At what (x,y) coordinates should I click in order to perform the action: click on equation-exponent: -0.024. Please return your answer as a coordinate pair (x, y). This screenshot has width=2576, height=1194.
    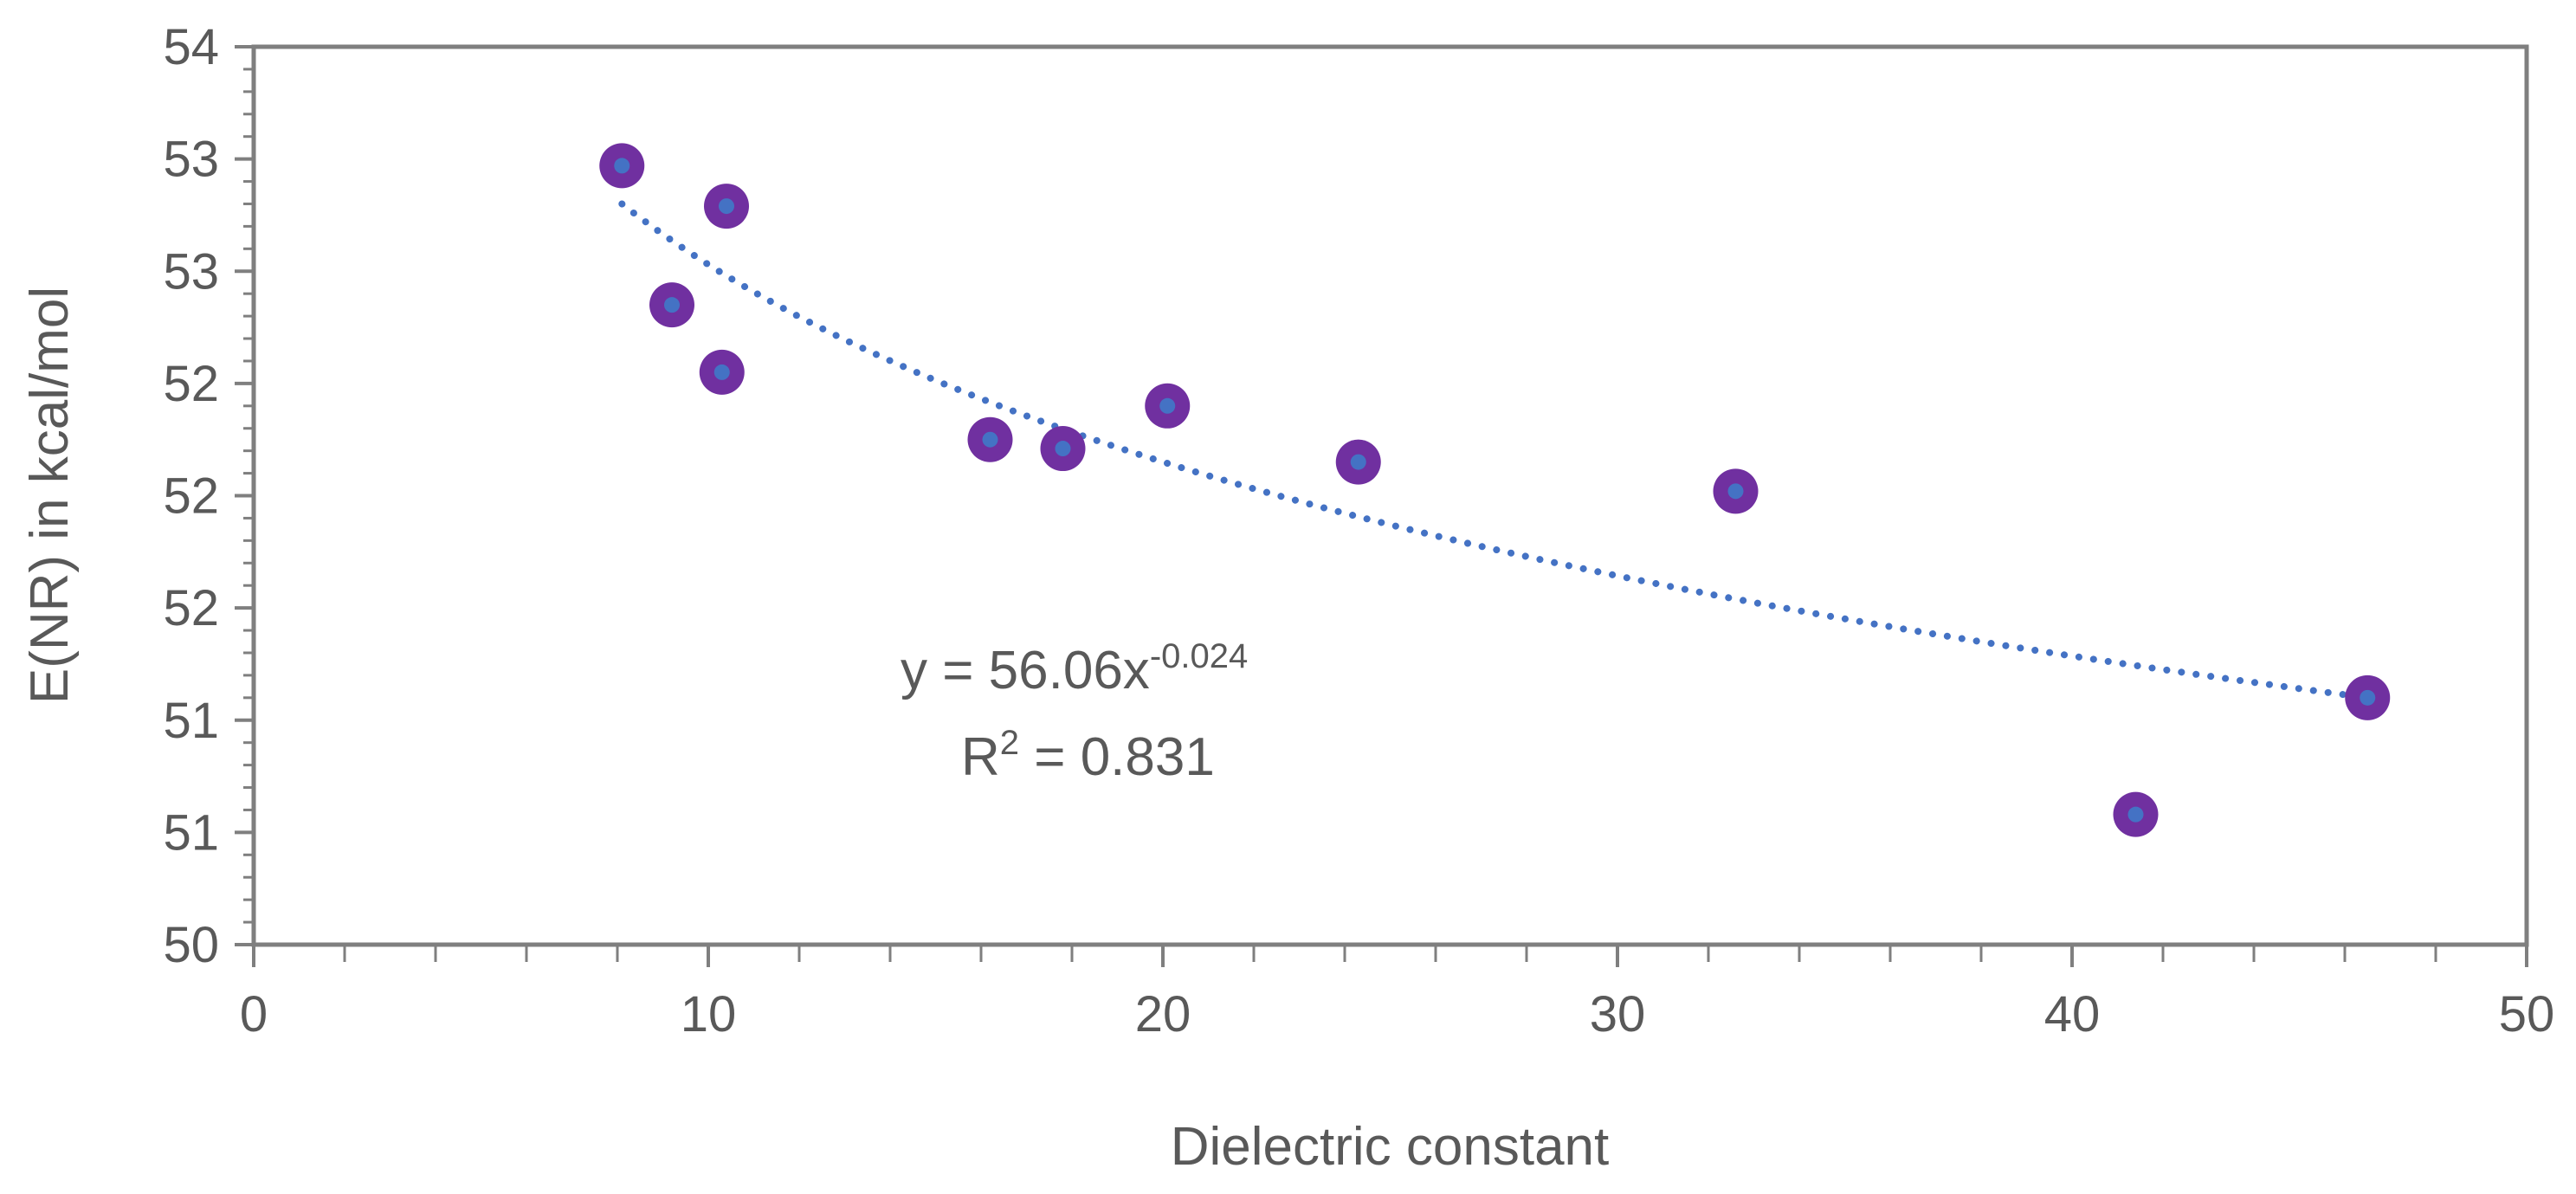
    Looking at the image, I should click on (1199, 656).